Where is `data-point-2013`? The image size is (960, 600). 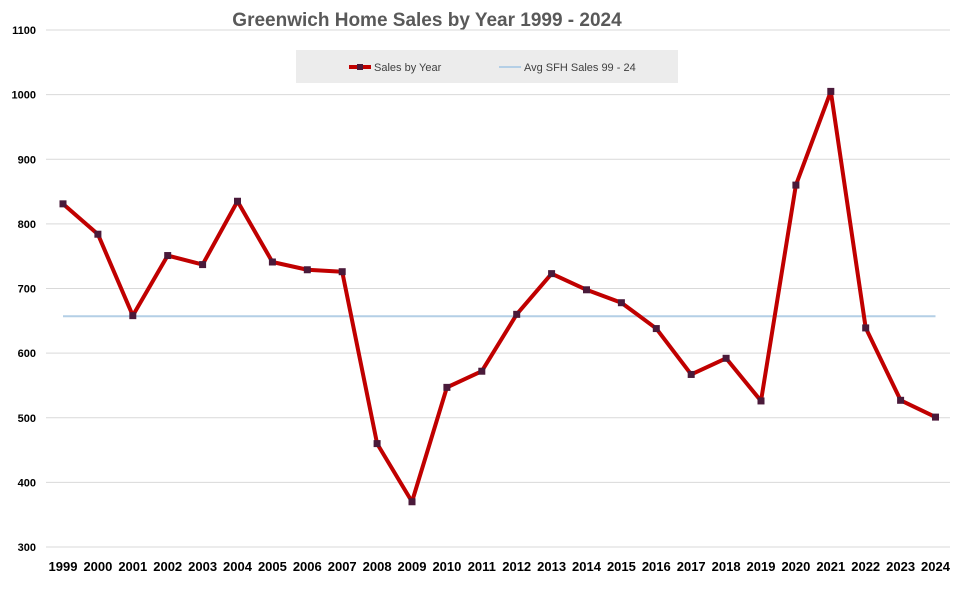
data-point-2013 is located at coordinates (552, 274).